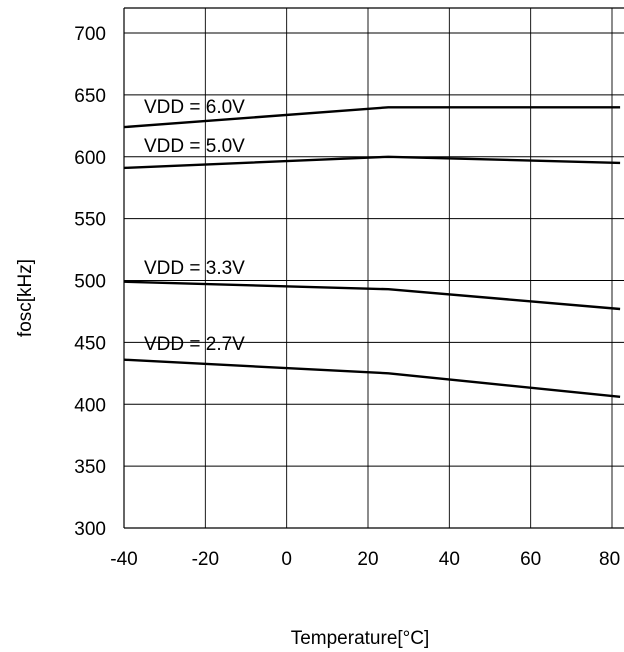  What do you see at coordinates (25, 298) in the screenshot?
I see `y-axis-label: fosc[kHz]` at bounding box center [25, 298].